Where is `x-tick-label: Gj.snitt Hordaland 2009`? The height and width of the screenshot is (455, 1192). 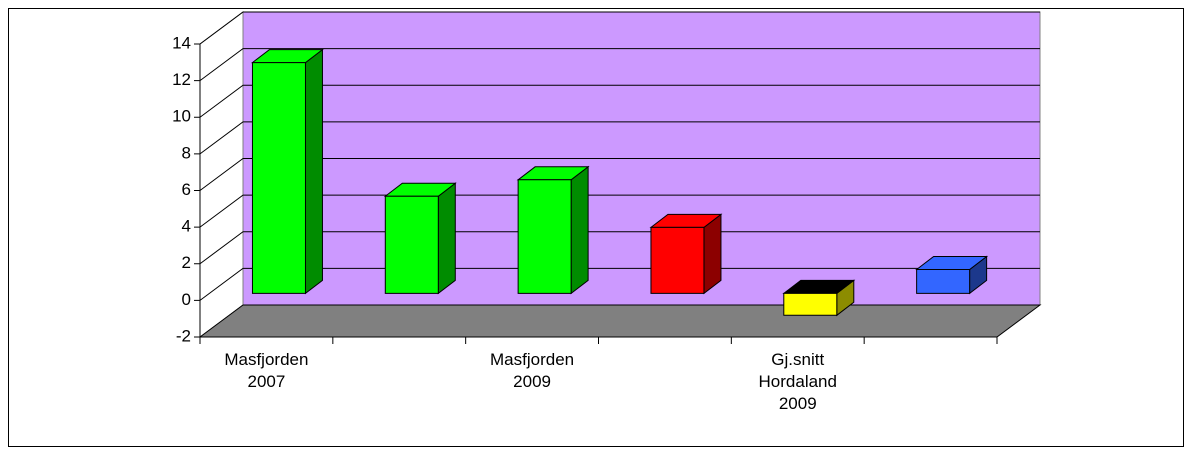
x-tick-label: Gj.snitt Hordaland 2009 is located at coordinates (797, 381).